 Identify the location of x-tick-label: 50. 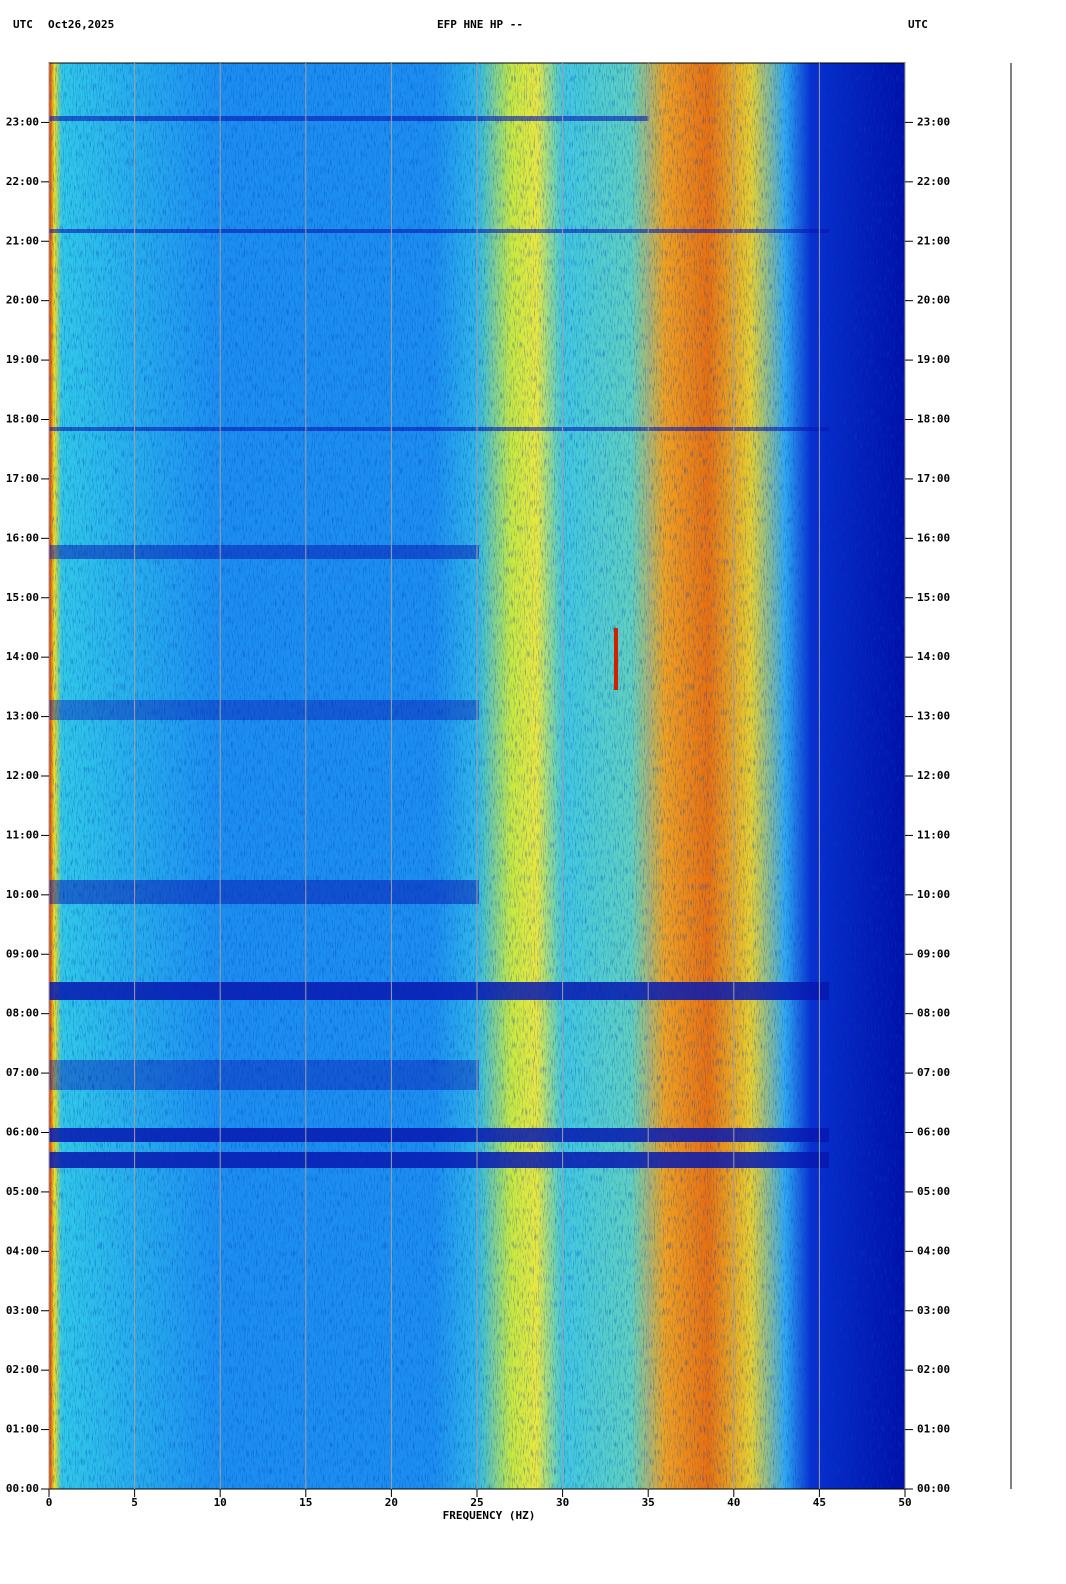
(904, 1502).